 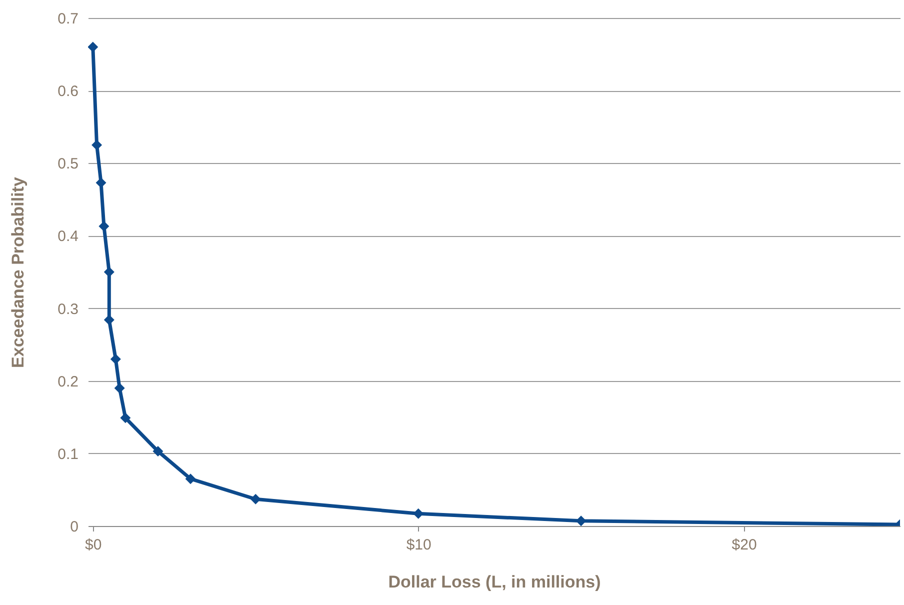 What do you see at coordinates (744, 545) in the screenshot?
I see `x-tick-label: $20` at bounding box center [744, 545].